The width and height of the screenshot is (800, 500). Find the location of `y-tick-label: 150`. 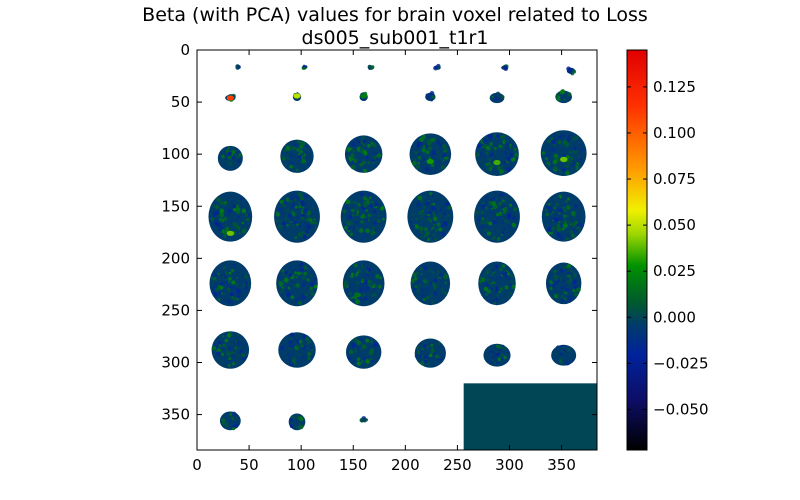

y-tick-label: 150 is located at coordinates (175, 206).